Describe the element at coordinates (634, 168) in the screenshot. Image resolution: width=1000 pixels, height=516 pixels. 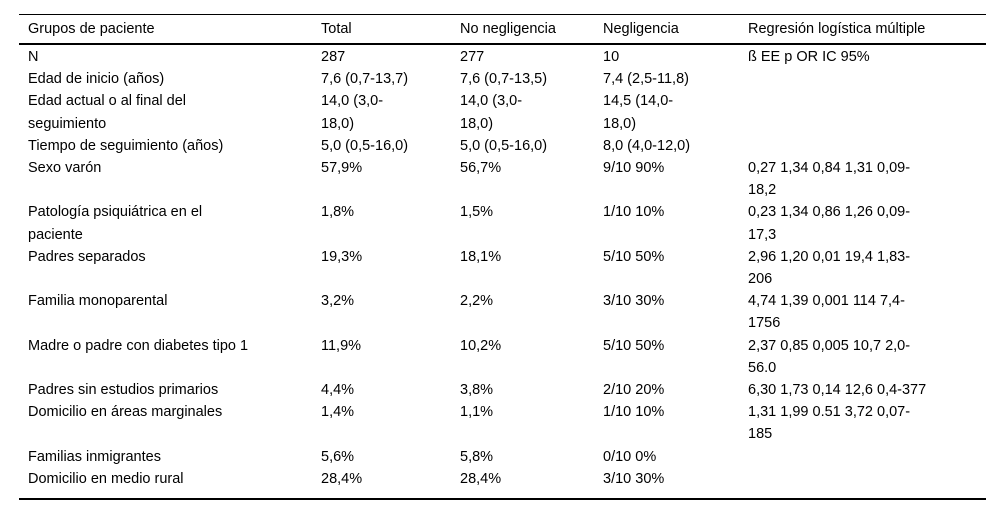
I see `table-cell-negligencia: 9/10 90%` at that location.